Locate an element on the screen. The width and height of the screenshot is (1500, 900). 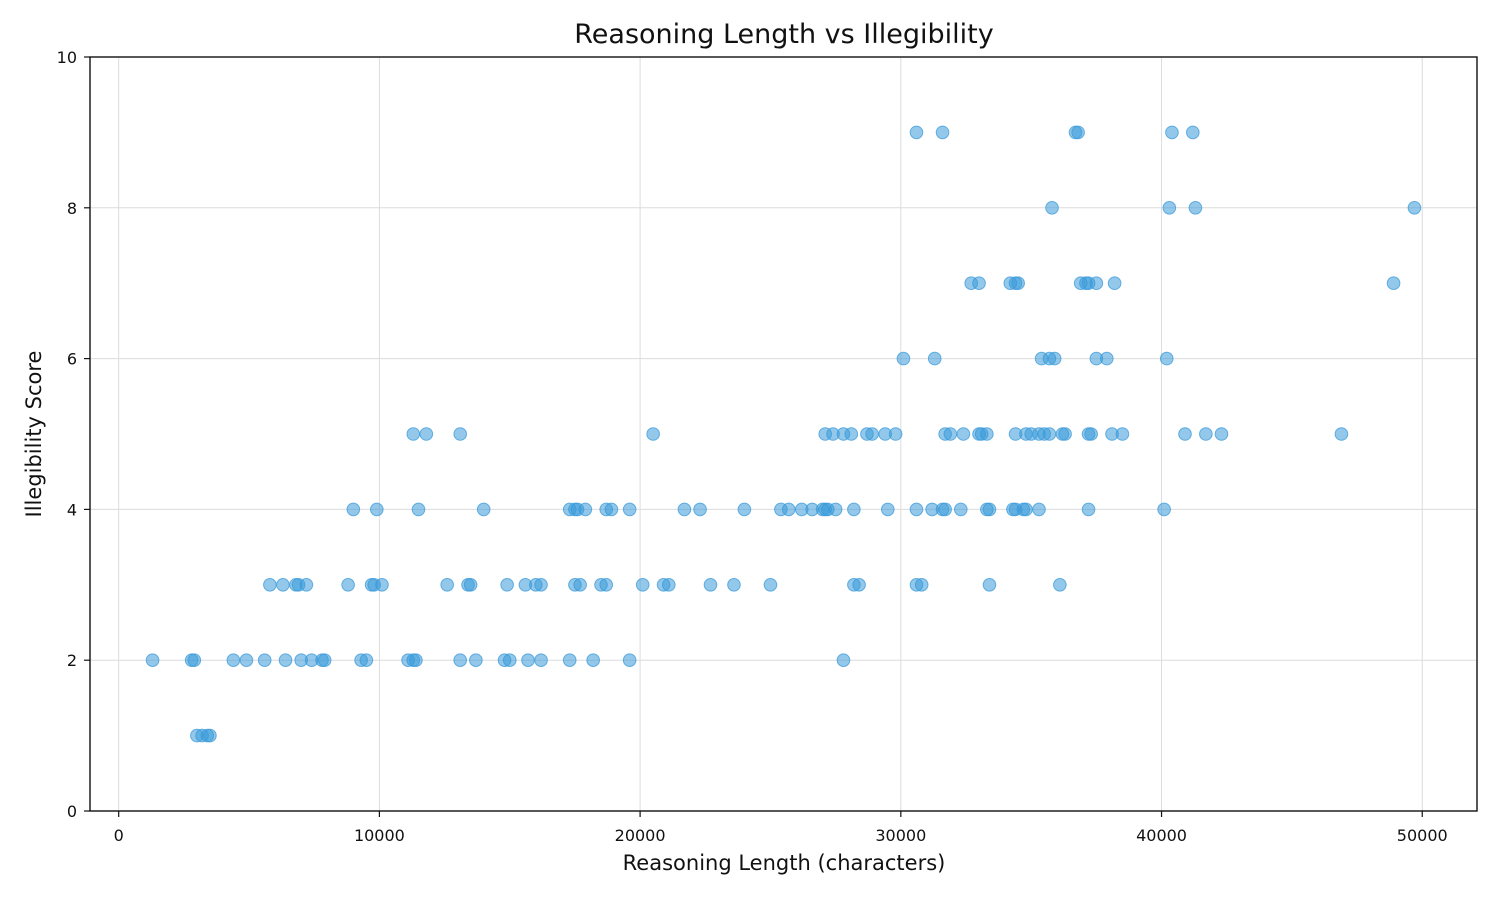
x-tick-label: 0 is located at coordinates (119, 835).